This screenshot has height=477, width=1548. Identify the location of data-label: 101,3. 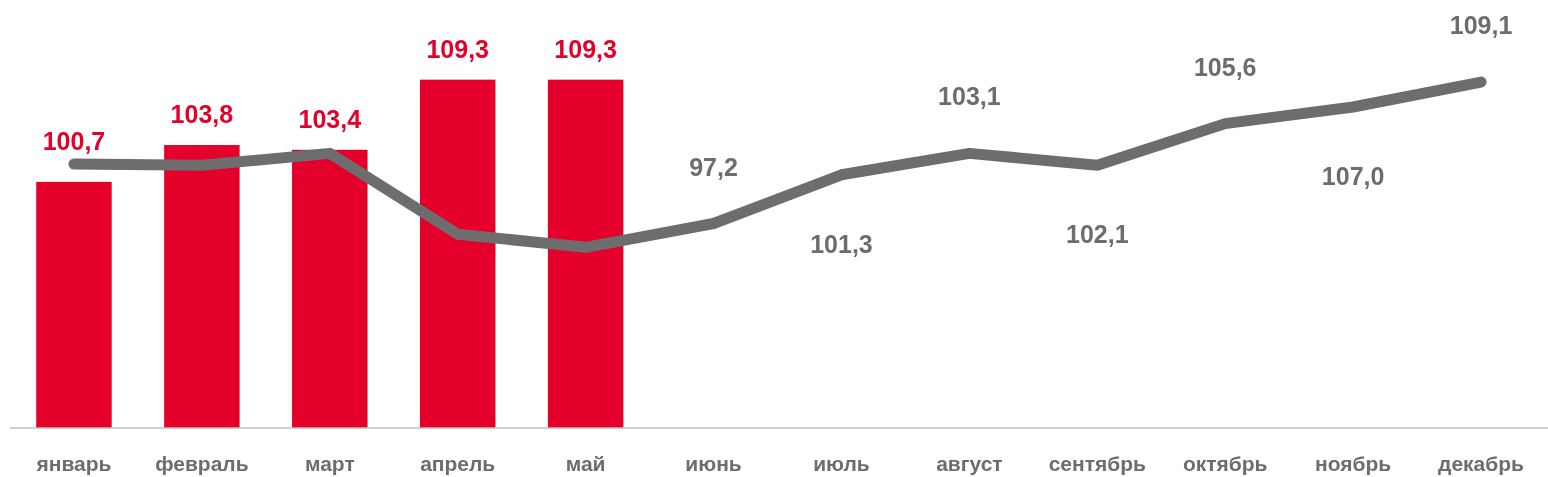
(841, 243).